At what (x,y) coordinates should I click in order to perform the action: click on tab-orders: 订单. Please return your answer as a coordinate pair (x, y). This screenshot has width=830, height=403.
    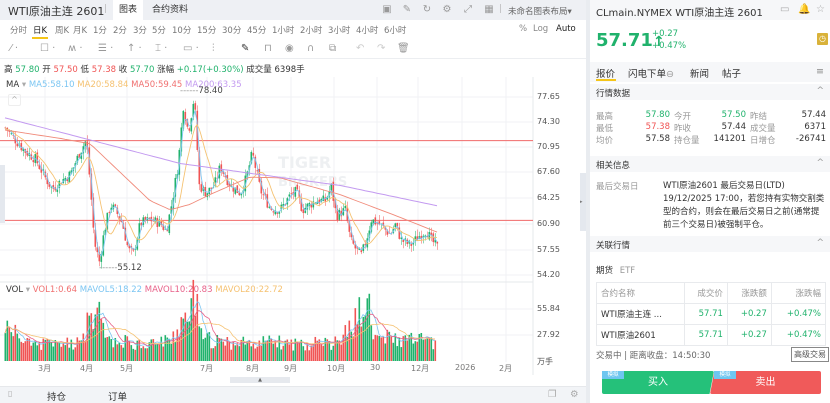
    Looking at the image, I should click on (118, 397).